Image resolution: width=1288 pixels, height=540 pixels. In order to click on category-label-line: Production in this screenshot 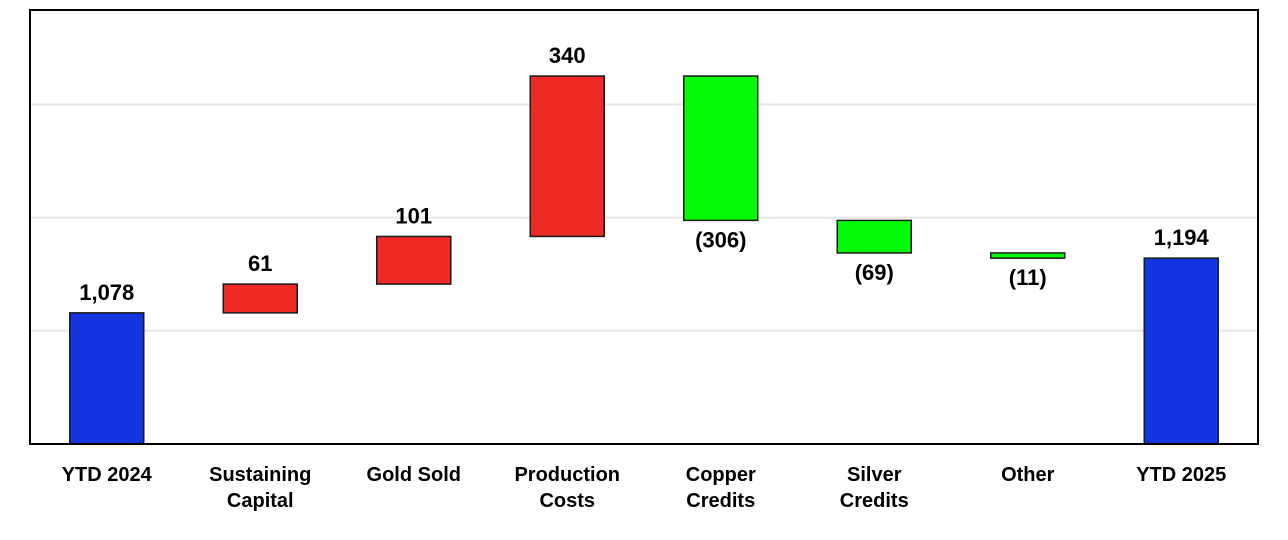, I will do `click(567, 475)`.